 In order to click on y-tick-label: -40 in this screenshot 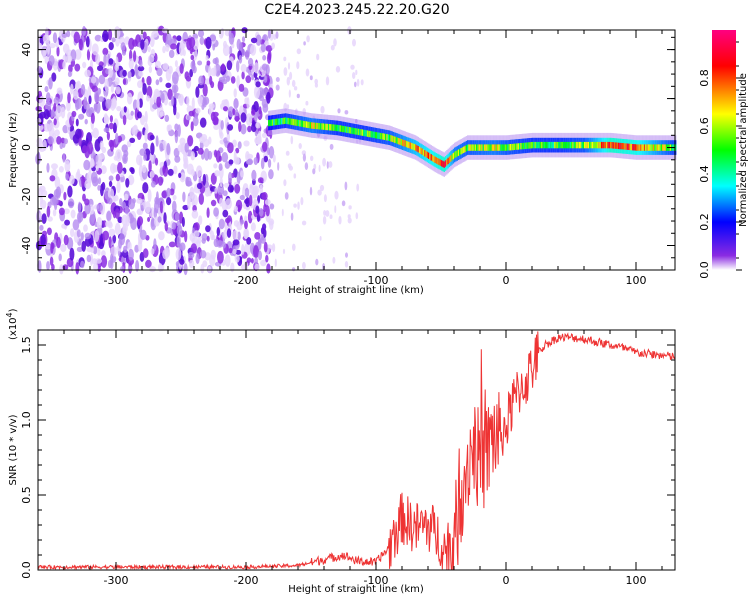, I will do `click(26, 246)`.